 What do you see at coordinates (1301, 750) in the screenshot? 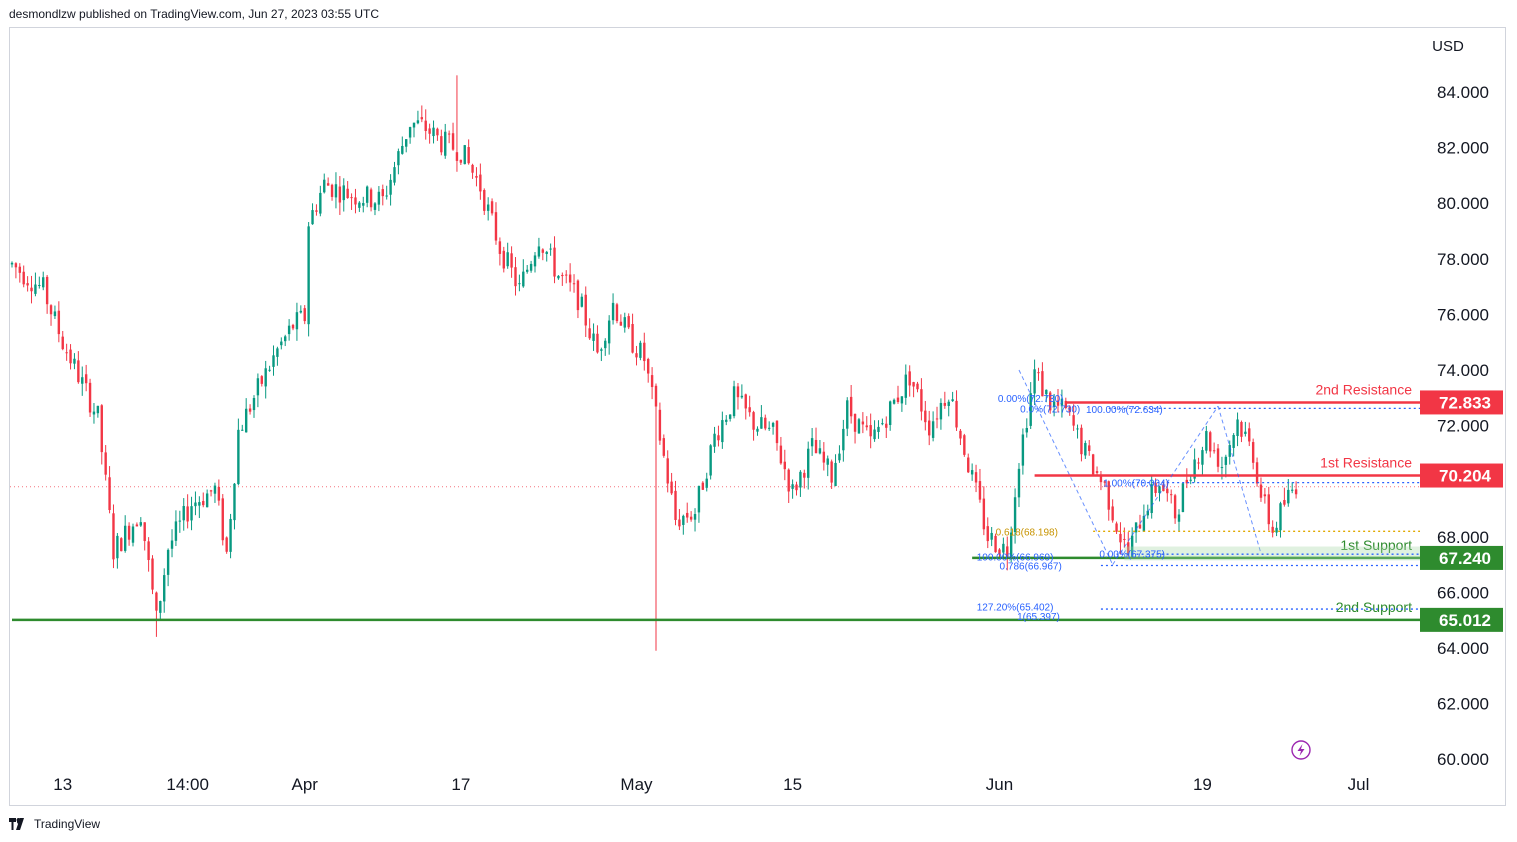
I see `lightning-icon` at bounding box center [1301, 750].